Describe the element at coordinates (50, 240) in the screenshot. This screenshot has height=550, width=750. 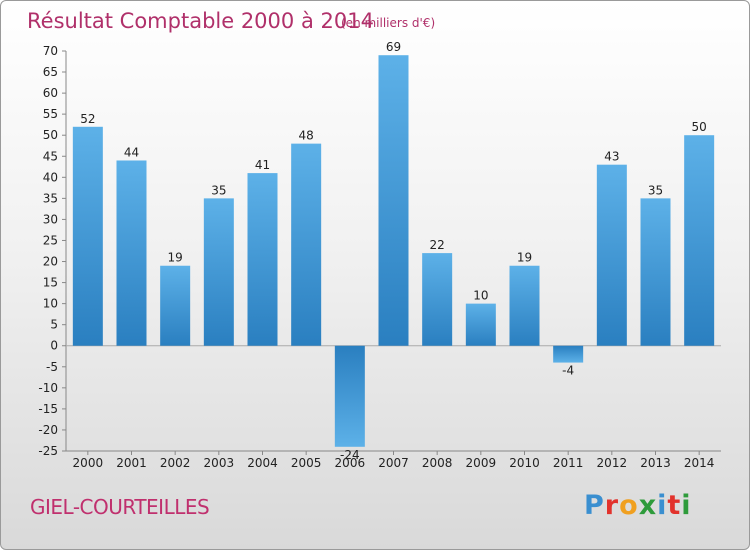
I see `y-tick-label: 25` at that location.